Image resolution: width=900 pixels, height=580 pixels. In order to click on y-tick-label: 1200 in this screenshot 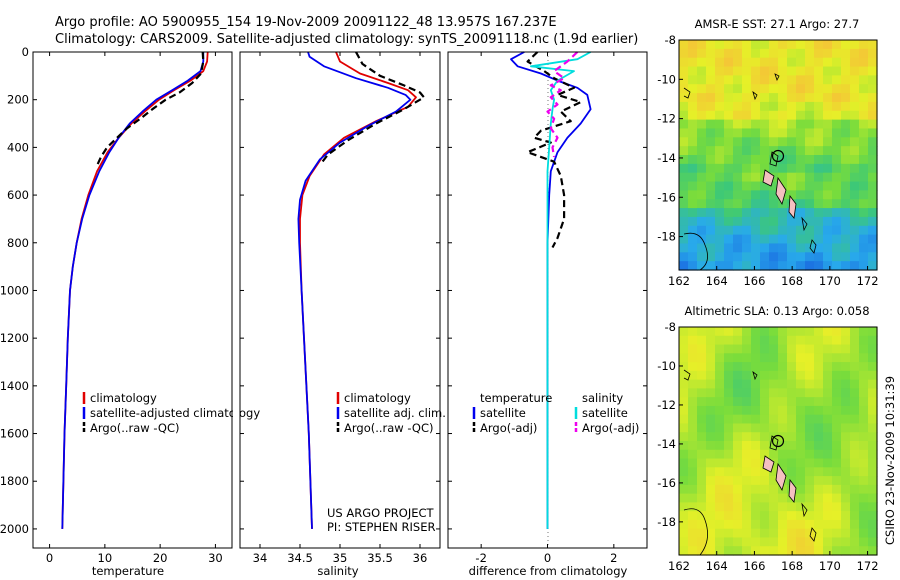, I will do `click(14, 338)`.